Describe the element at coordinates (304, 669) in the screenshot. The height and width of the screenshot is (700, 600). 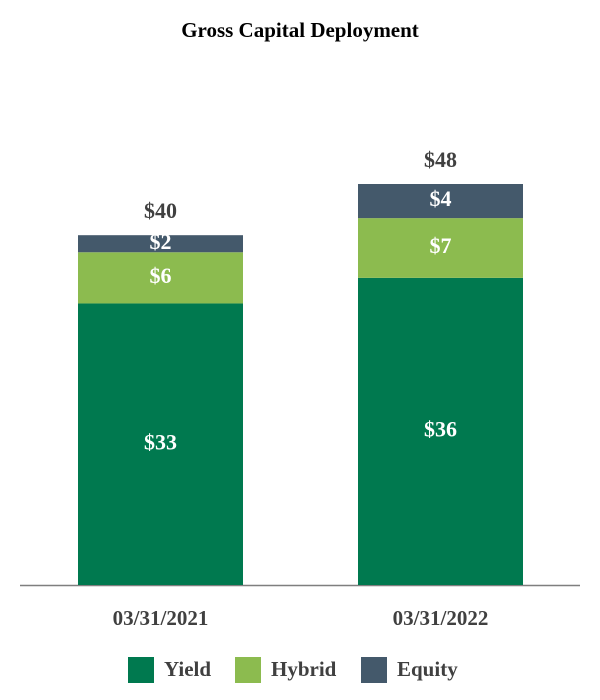
I see `legend-label: Hybrid` at that location.